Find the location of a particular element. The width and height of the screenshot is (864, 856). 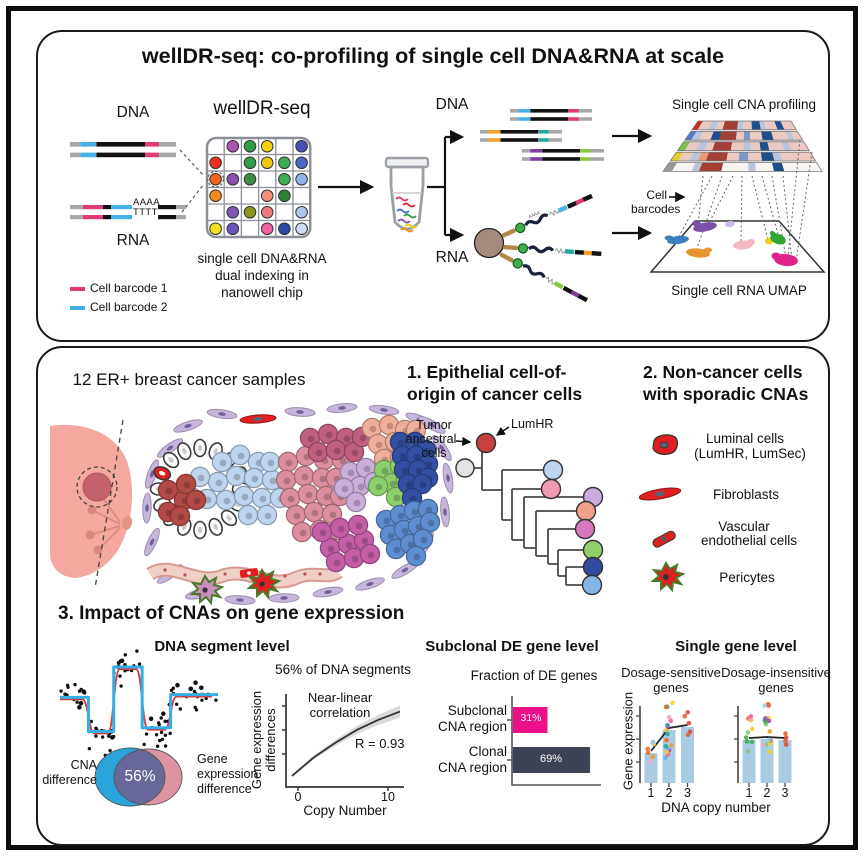

bead-capture-arm is located at coordinates (552, 250).